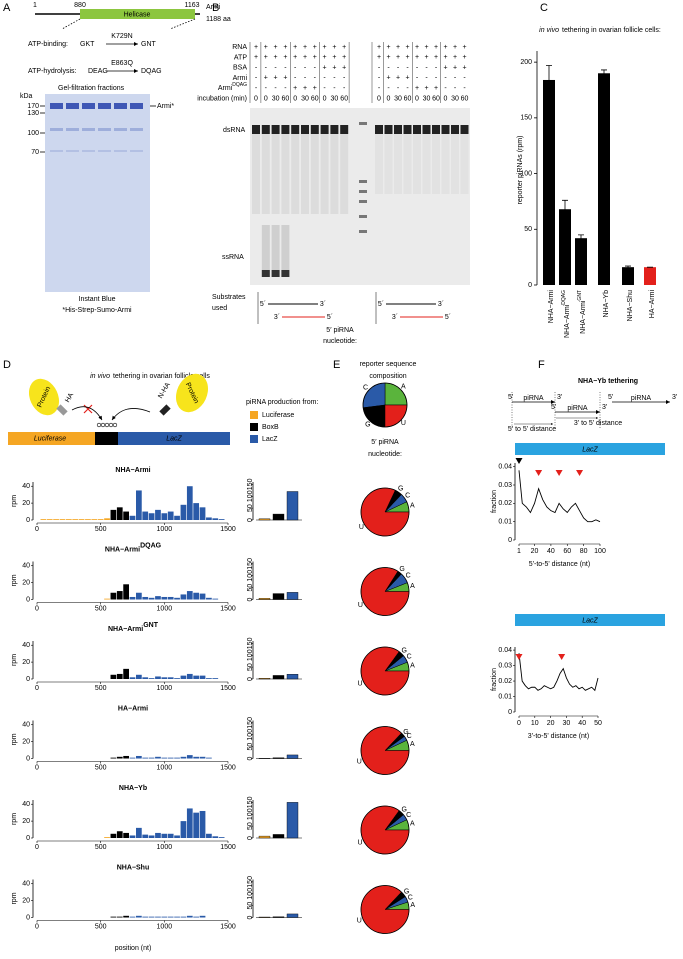 The image size is (683, 959). Describe the element at coordinates (398, 98) in the screenshot. I see `lane-mark: 30` at that location.